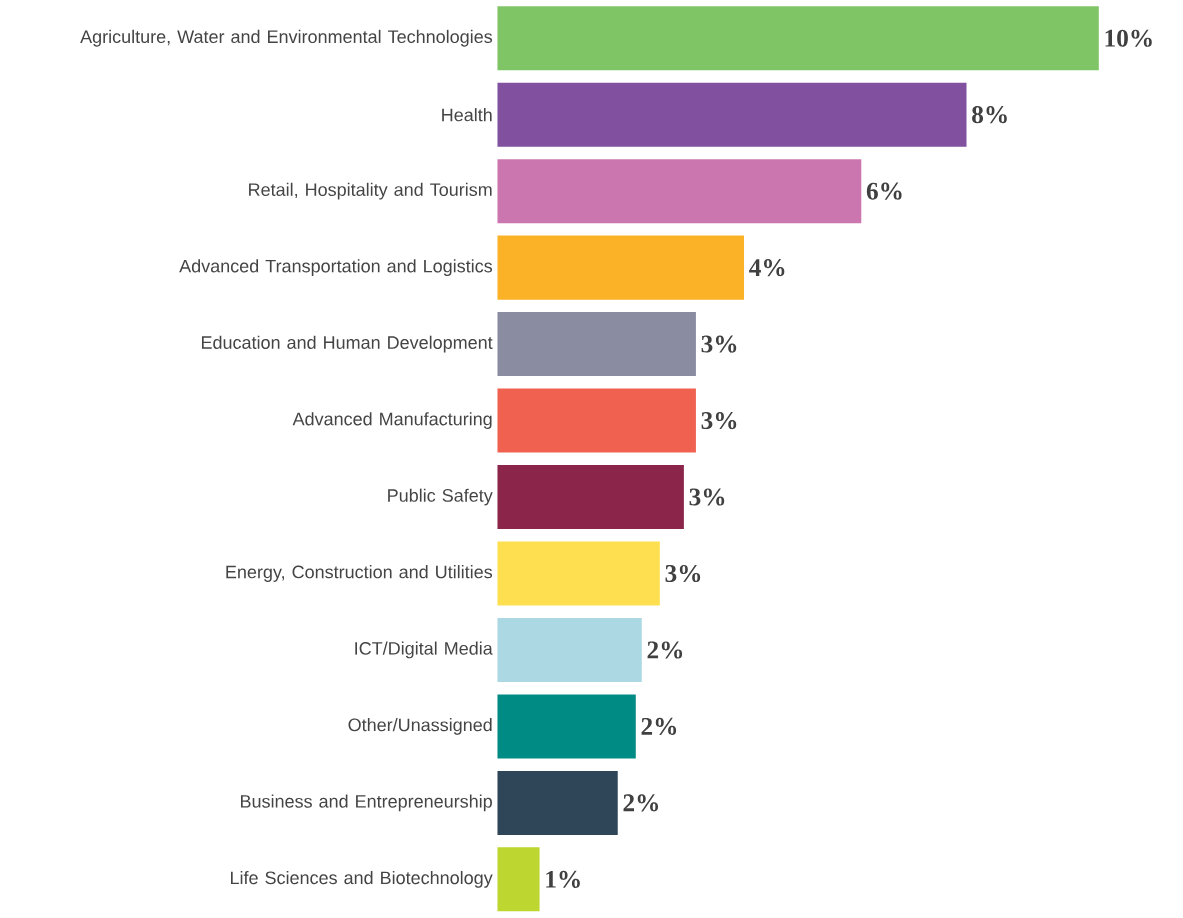  Describe the element at coordinates (347, 344) in the screenshot. I see `y-tick-label: Education and Human Development` at that location.